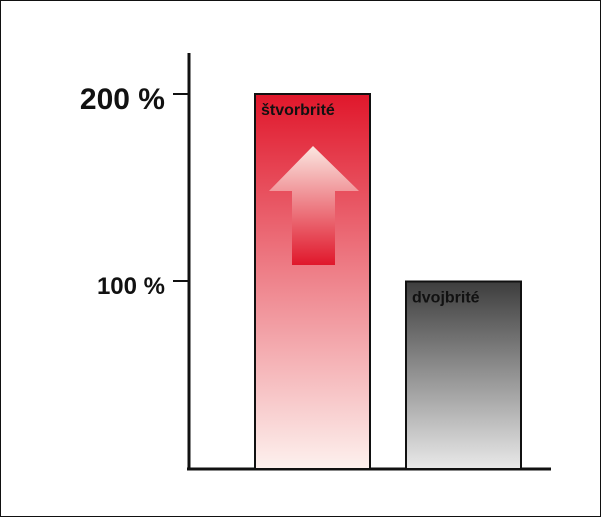 The height and width of the screenshot is (518, 601). Describe the element at coordinates (298, 110) in the screenshot. I see `bar-label-stvorbrite: štvorbrité` at that location.